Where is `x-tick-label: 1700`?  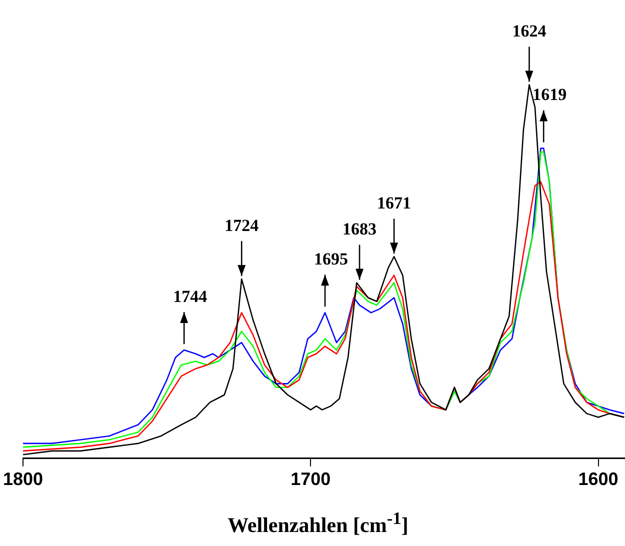 x-tick-label: 1700 is located at coordinates (310, 479).